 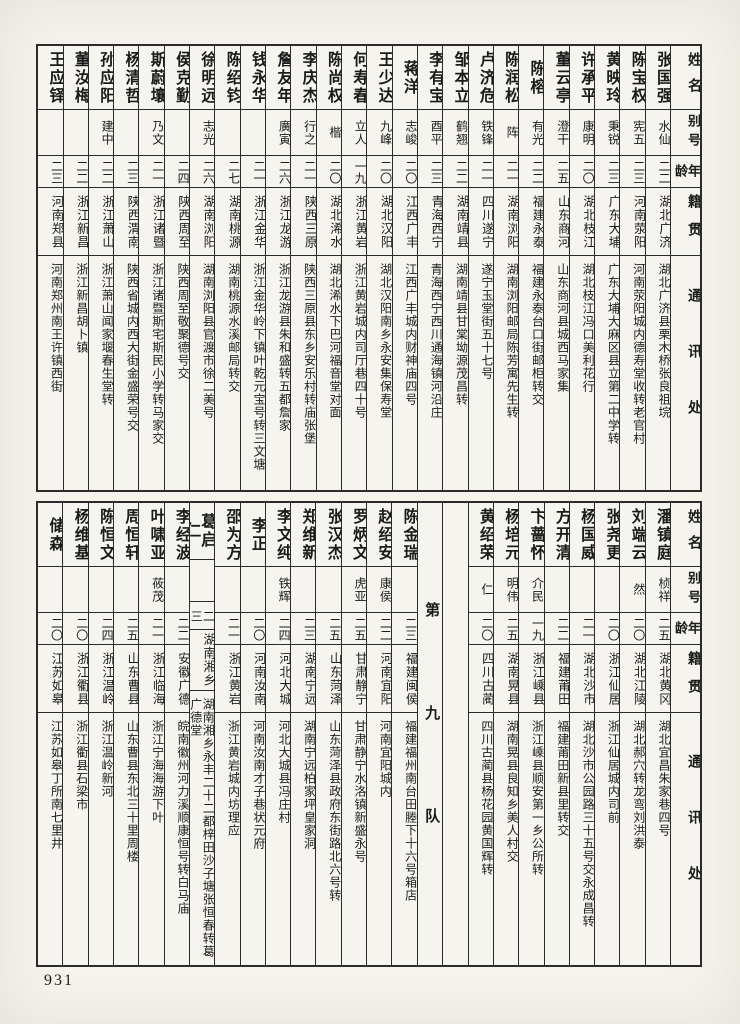 What do you see at coordinates (607, 535) in the screenshot?
I see `person-name: 张尧更` at bounding box center [607, 535].